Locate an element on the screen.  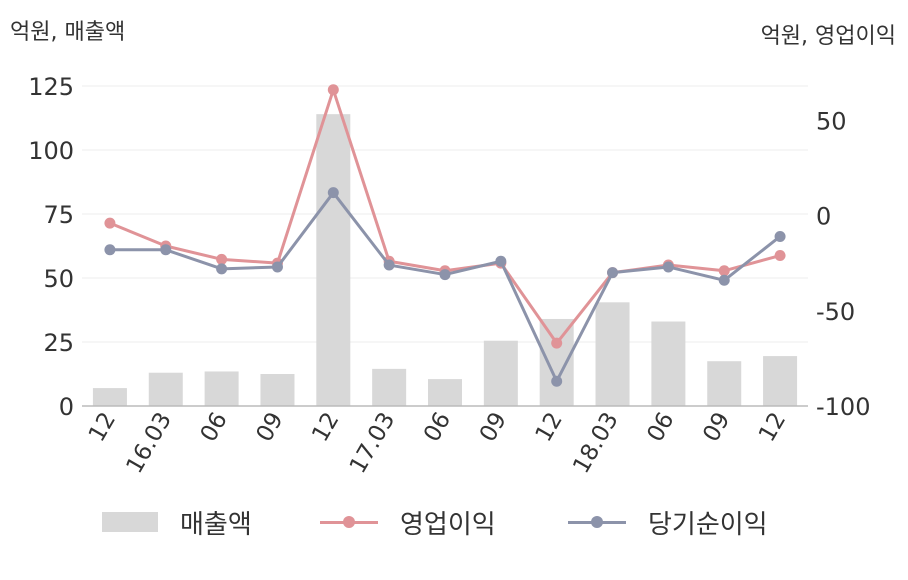
right-tick-label: -100 is located at coordinates (843, 407).